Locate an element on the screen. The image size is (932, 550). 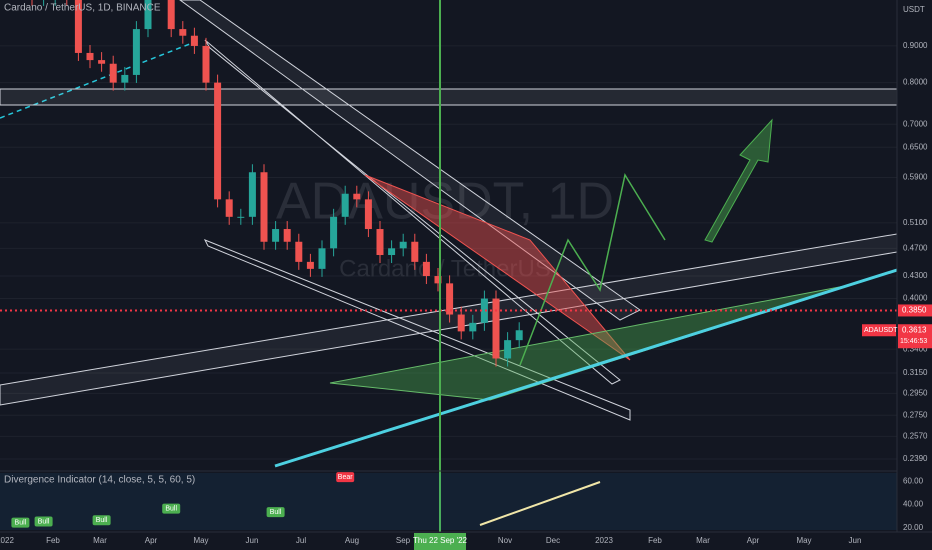
price-label: 0.2390 is located at coordinates (915, 458).